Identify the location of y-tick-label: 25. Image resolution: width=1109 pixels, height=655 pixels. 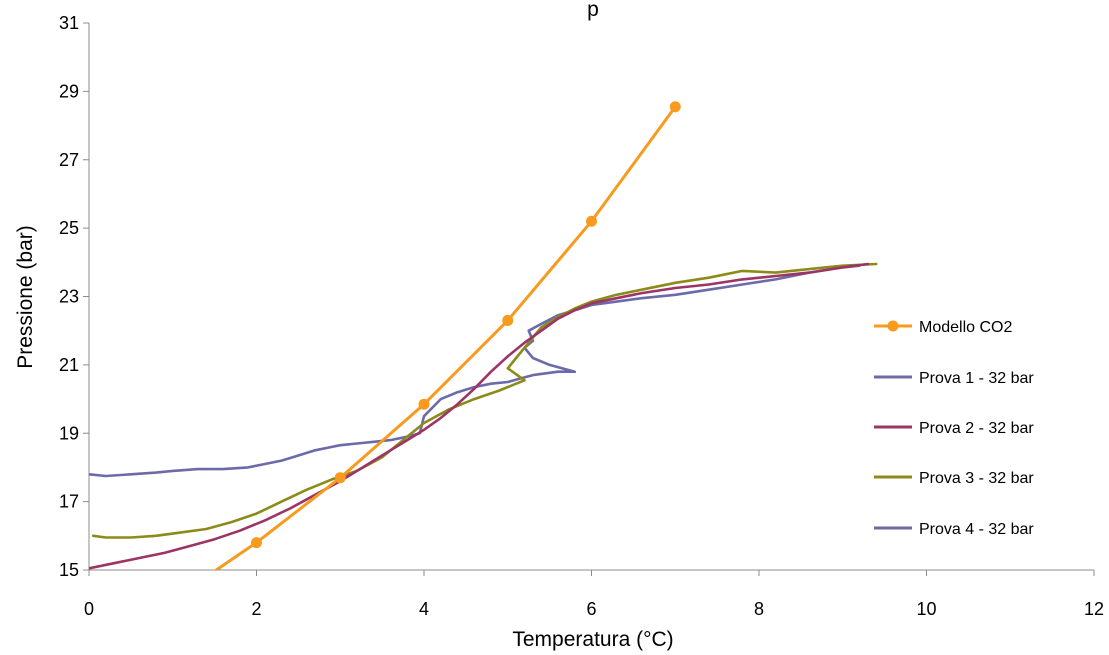
(69, 228).